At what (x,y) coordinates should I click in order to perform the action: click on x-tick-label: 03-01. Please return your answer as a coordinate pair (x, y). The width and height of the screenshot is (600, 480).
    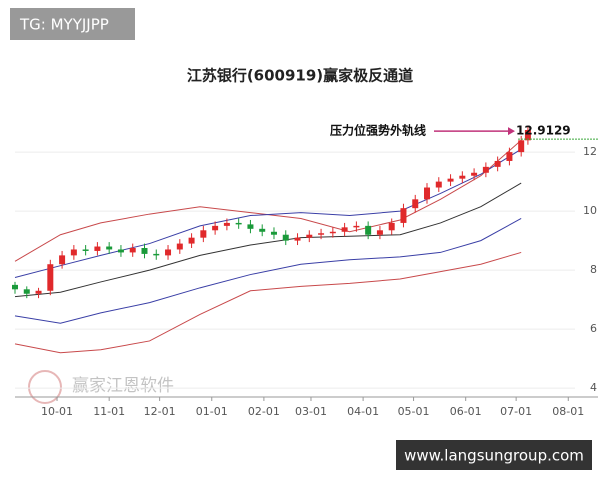
    Looking at the image, I should click on (311, 411).